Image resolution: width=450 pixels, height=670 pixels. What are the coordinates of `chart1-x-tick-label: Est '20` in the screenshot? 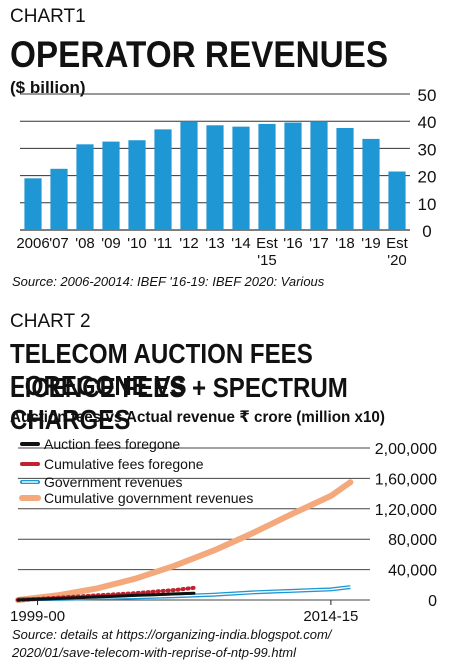 It's located at (397, 252).